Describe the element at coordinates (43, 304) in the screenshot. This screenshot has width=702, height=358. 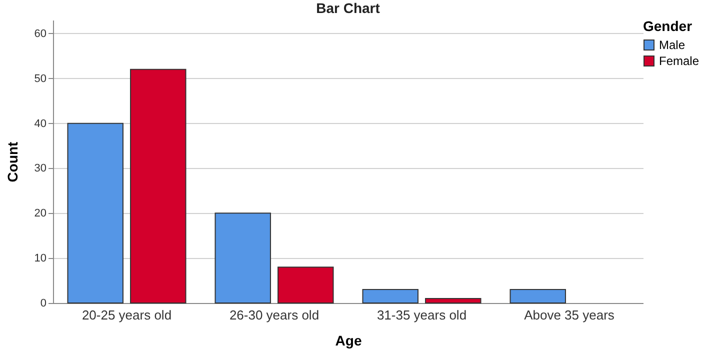
I see `y-tick-label: 0` at that location.